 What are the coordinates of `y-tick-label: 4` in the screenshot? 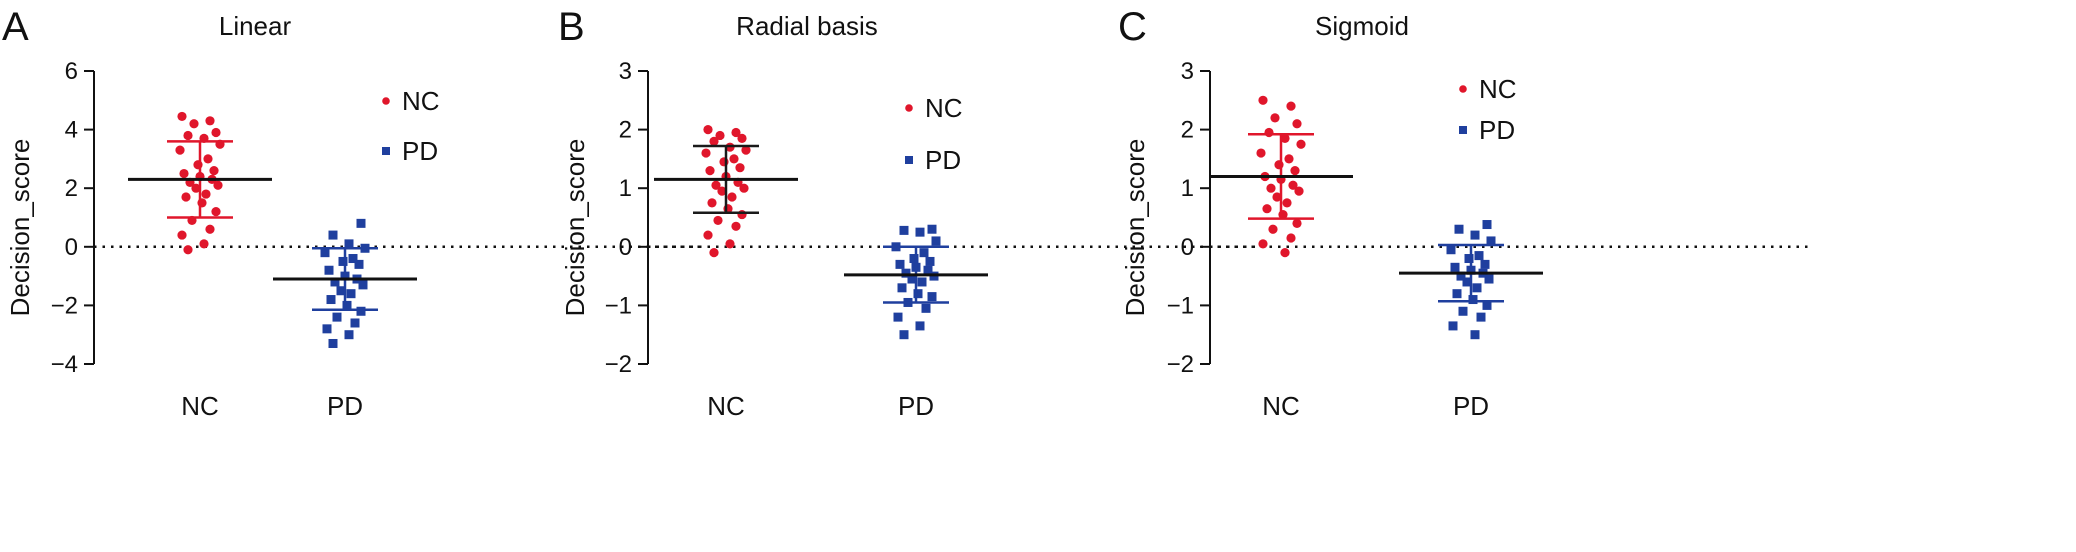 It's located at (71, 130).